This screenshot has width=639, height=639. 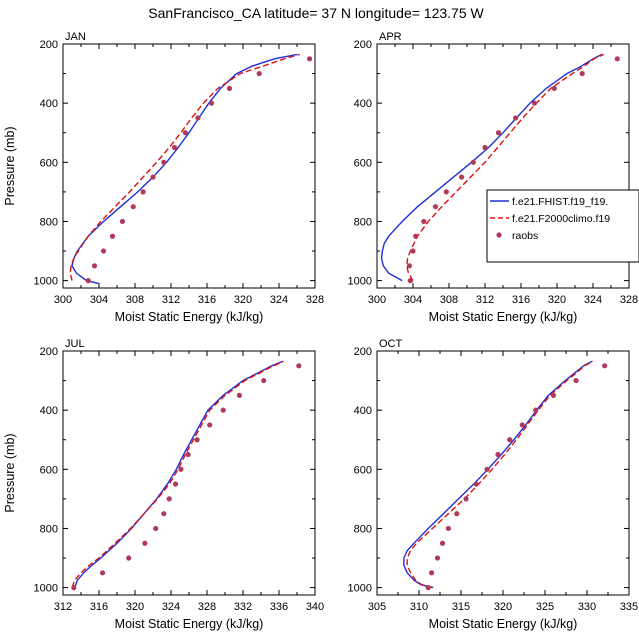 I want to click on x-tick-label: 308, so click(x=449, y=300).